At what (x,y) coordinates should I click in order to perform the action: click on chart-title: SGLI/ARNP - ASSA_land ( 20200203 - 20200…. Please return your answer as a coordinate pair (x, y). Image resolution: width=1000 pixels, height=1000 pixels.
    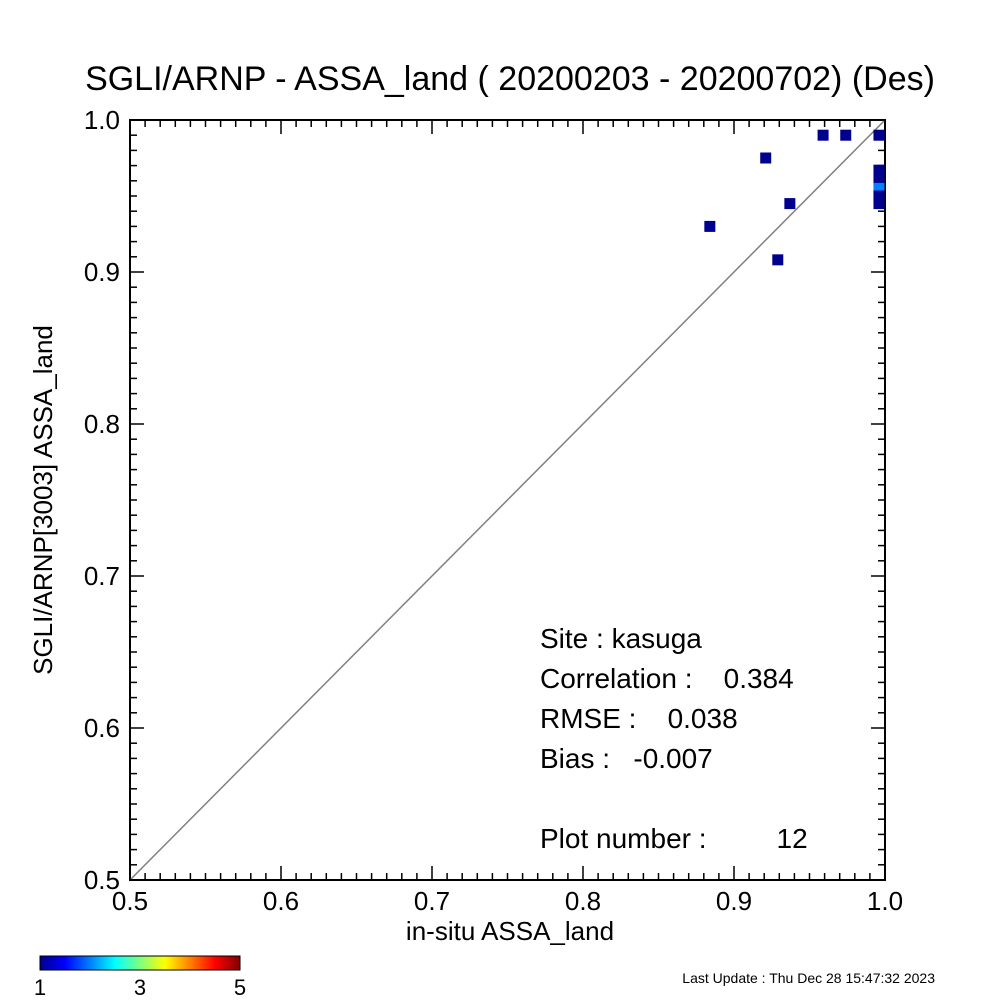
    Looking at the image, I should click on (510, 79).